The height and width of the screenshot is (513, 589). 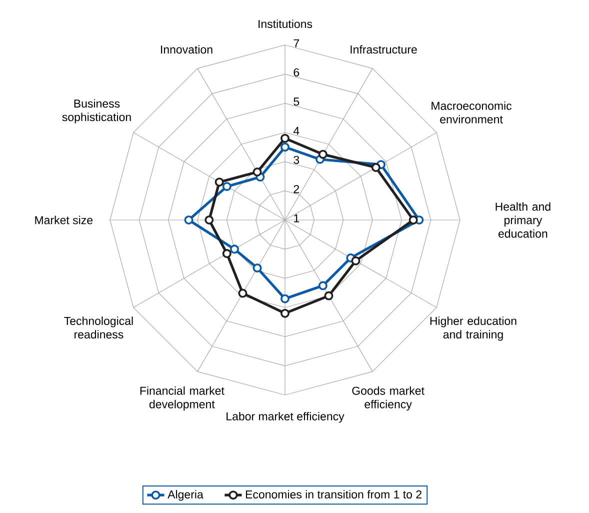 I want to click on y-tick-label: 6, so click(x=297, y=72).